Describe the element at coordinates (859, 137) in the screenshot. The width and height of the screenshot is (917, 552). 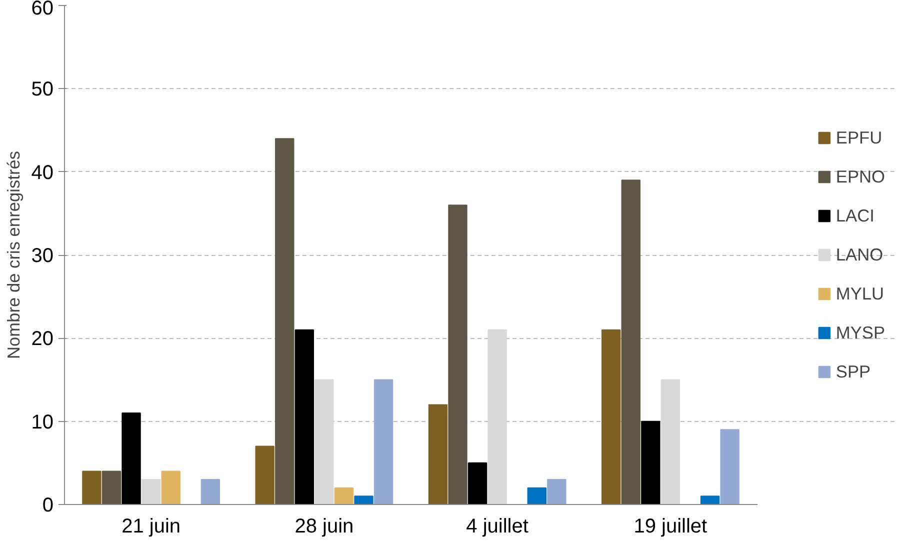
I see `legend-label: EPFU` at that location.